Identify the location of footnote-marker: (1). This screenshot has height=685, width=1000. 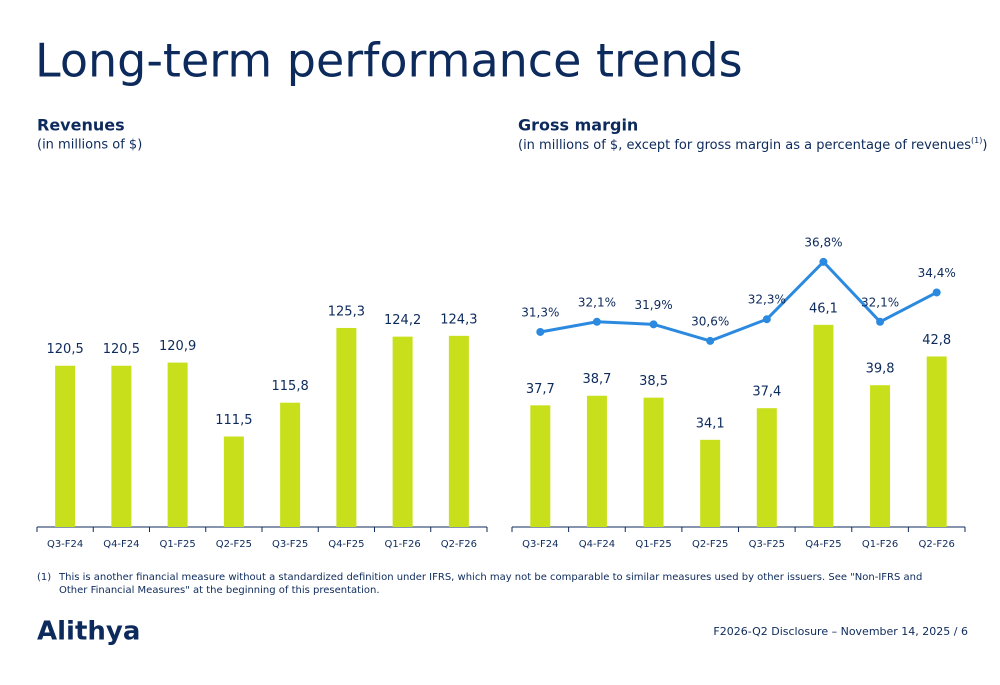
(44, 577).